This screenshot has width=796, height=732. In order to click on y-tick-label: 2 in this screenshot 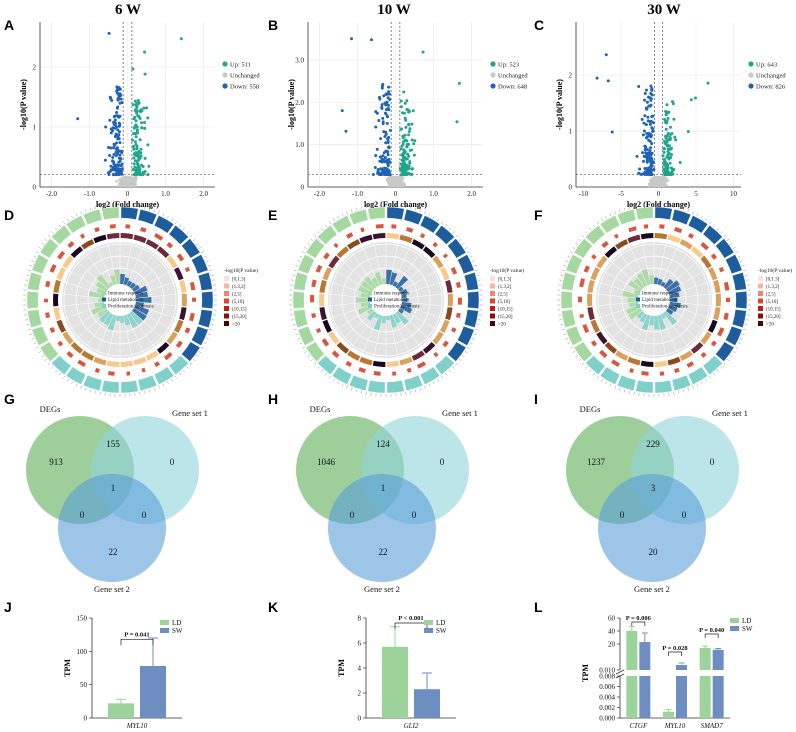, I will do `click(360, 694)`.